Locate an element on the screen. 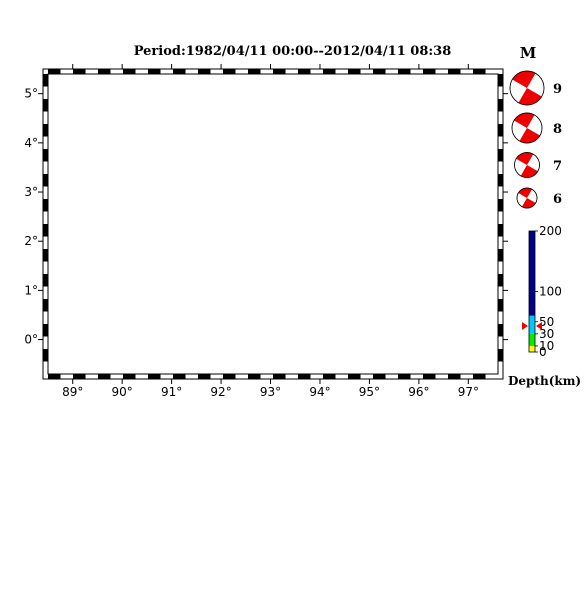 This screenshot has height=600, width=585. magnitude-legend-label: 8 is located at coordinates (557, 129).